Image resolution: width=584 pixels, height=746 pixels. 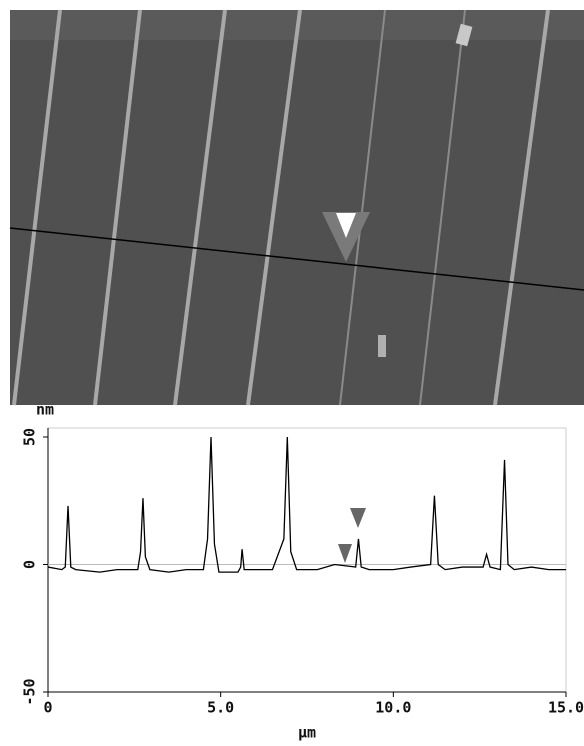 What do you see at coordinates (307, 733) in the screenshot?
I see `x-axis-label: μm` at bounding box center [307, 733].